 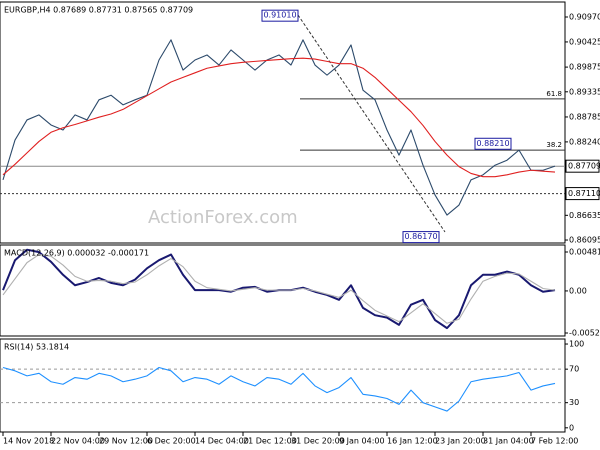 I want to click on price-label: 0.87709, so click(x=584, y=166).